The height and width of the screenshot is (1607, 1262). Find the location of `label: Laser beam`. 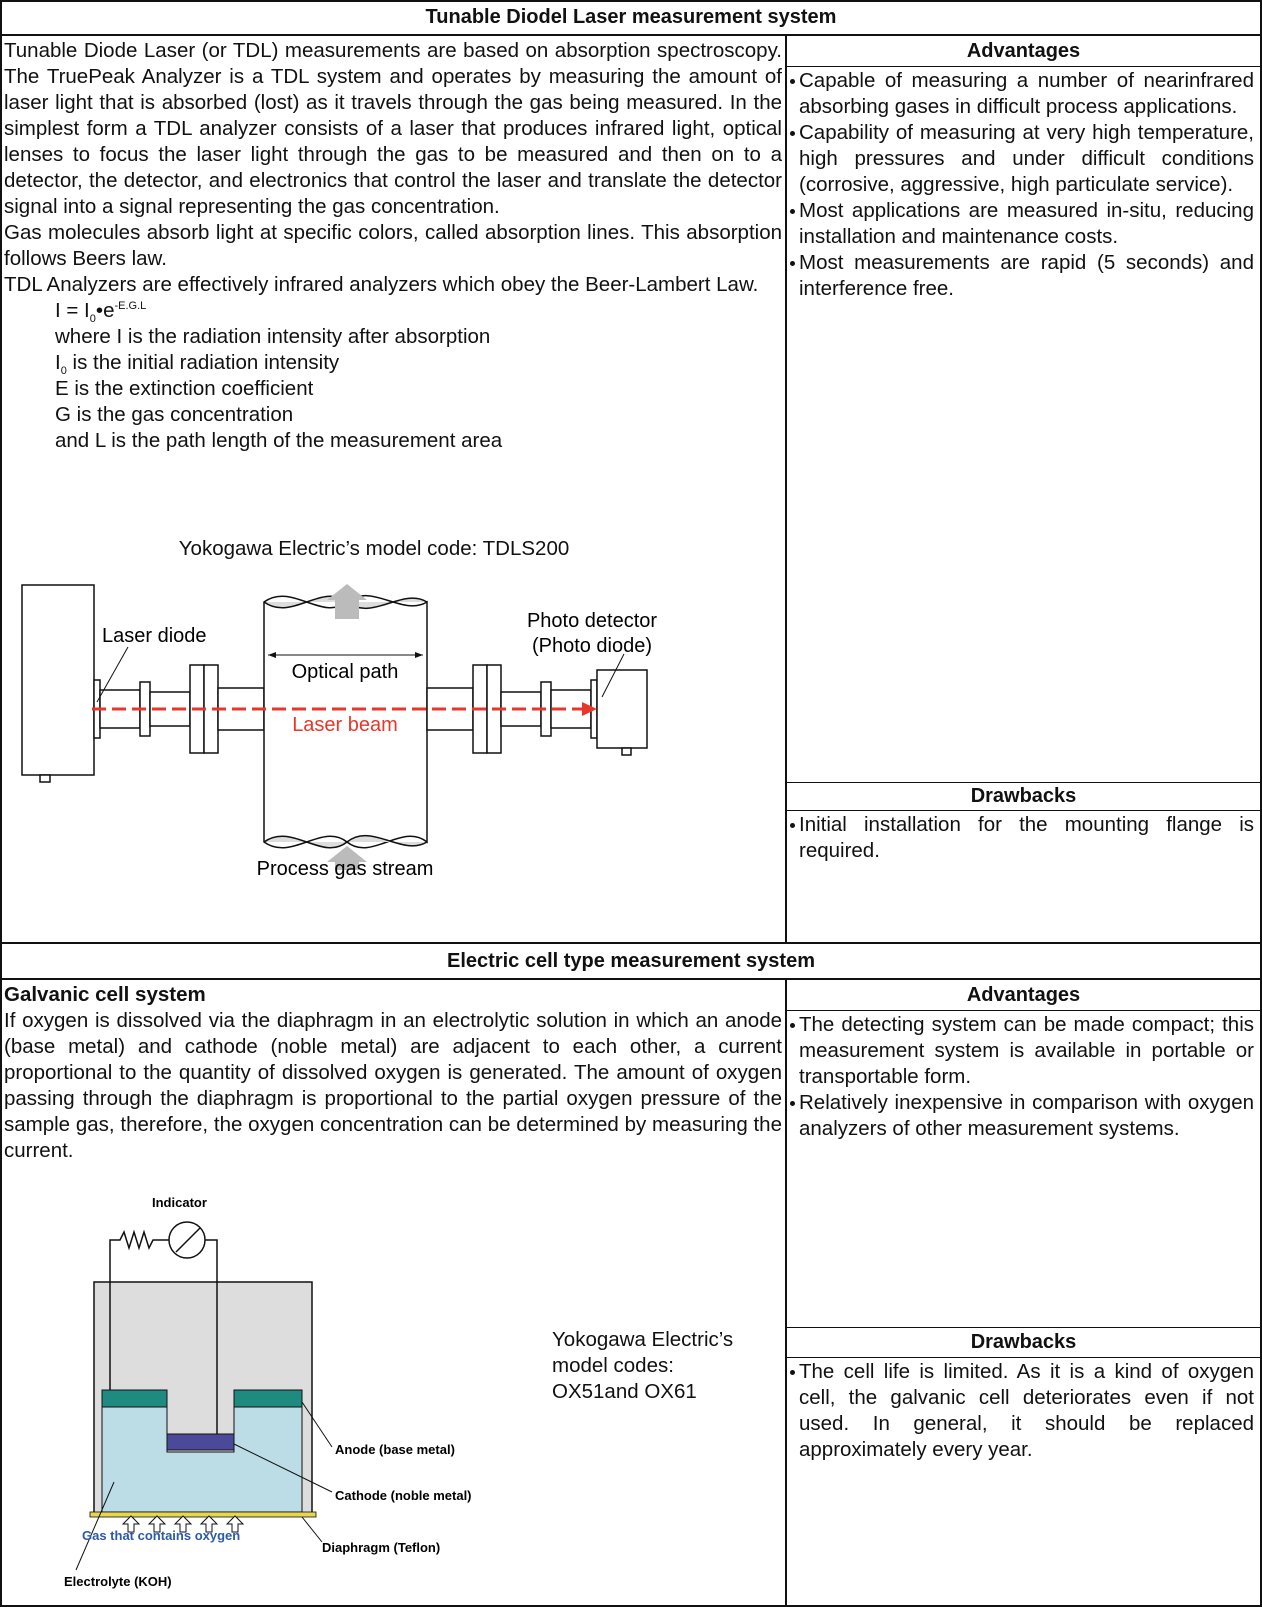

label: Laser beam is located at coordinates (345, 725).